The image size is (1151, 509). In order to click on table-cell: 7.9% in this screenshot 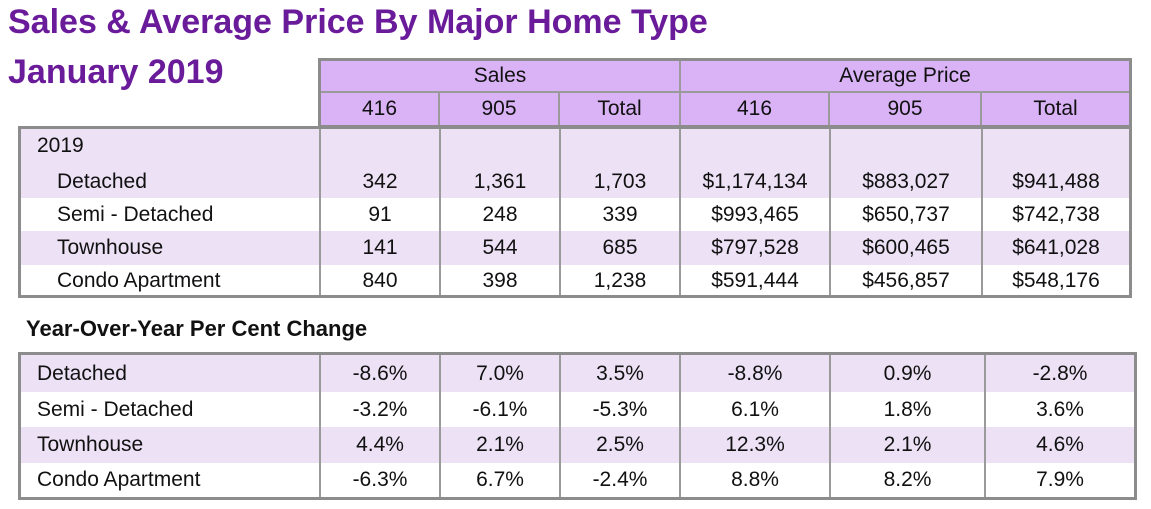, I will do `click(1060, 479)`.